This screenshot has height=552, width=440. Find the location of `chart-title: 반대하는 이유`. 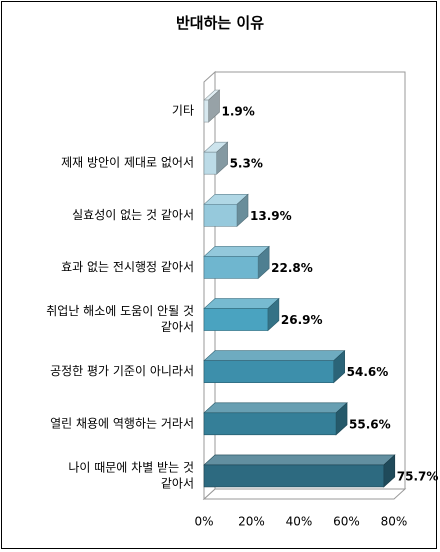

chart-title: 반대하는 이유 is located at coordinates (220, 23).